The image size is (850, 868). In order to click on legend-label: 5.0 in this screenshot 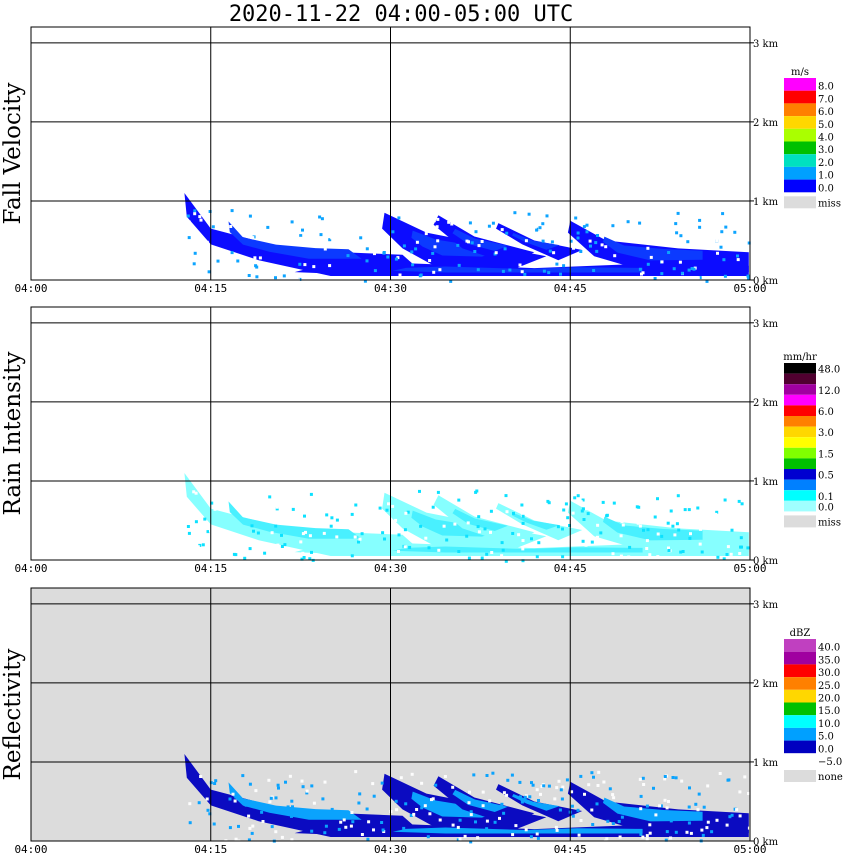, I will do `click(826, 125)`.